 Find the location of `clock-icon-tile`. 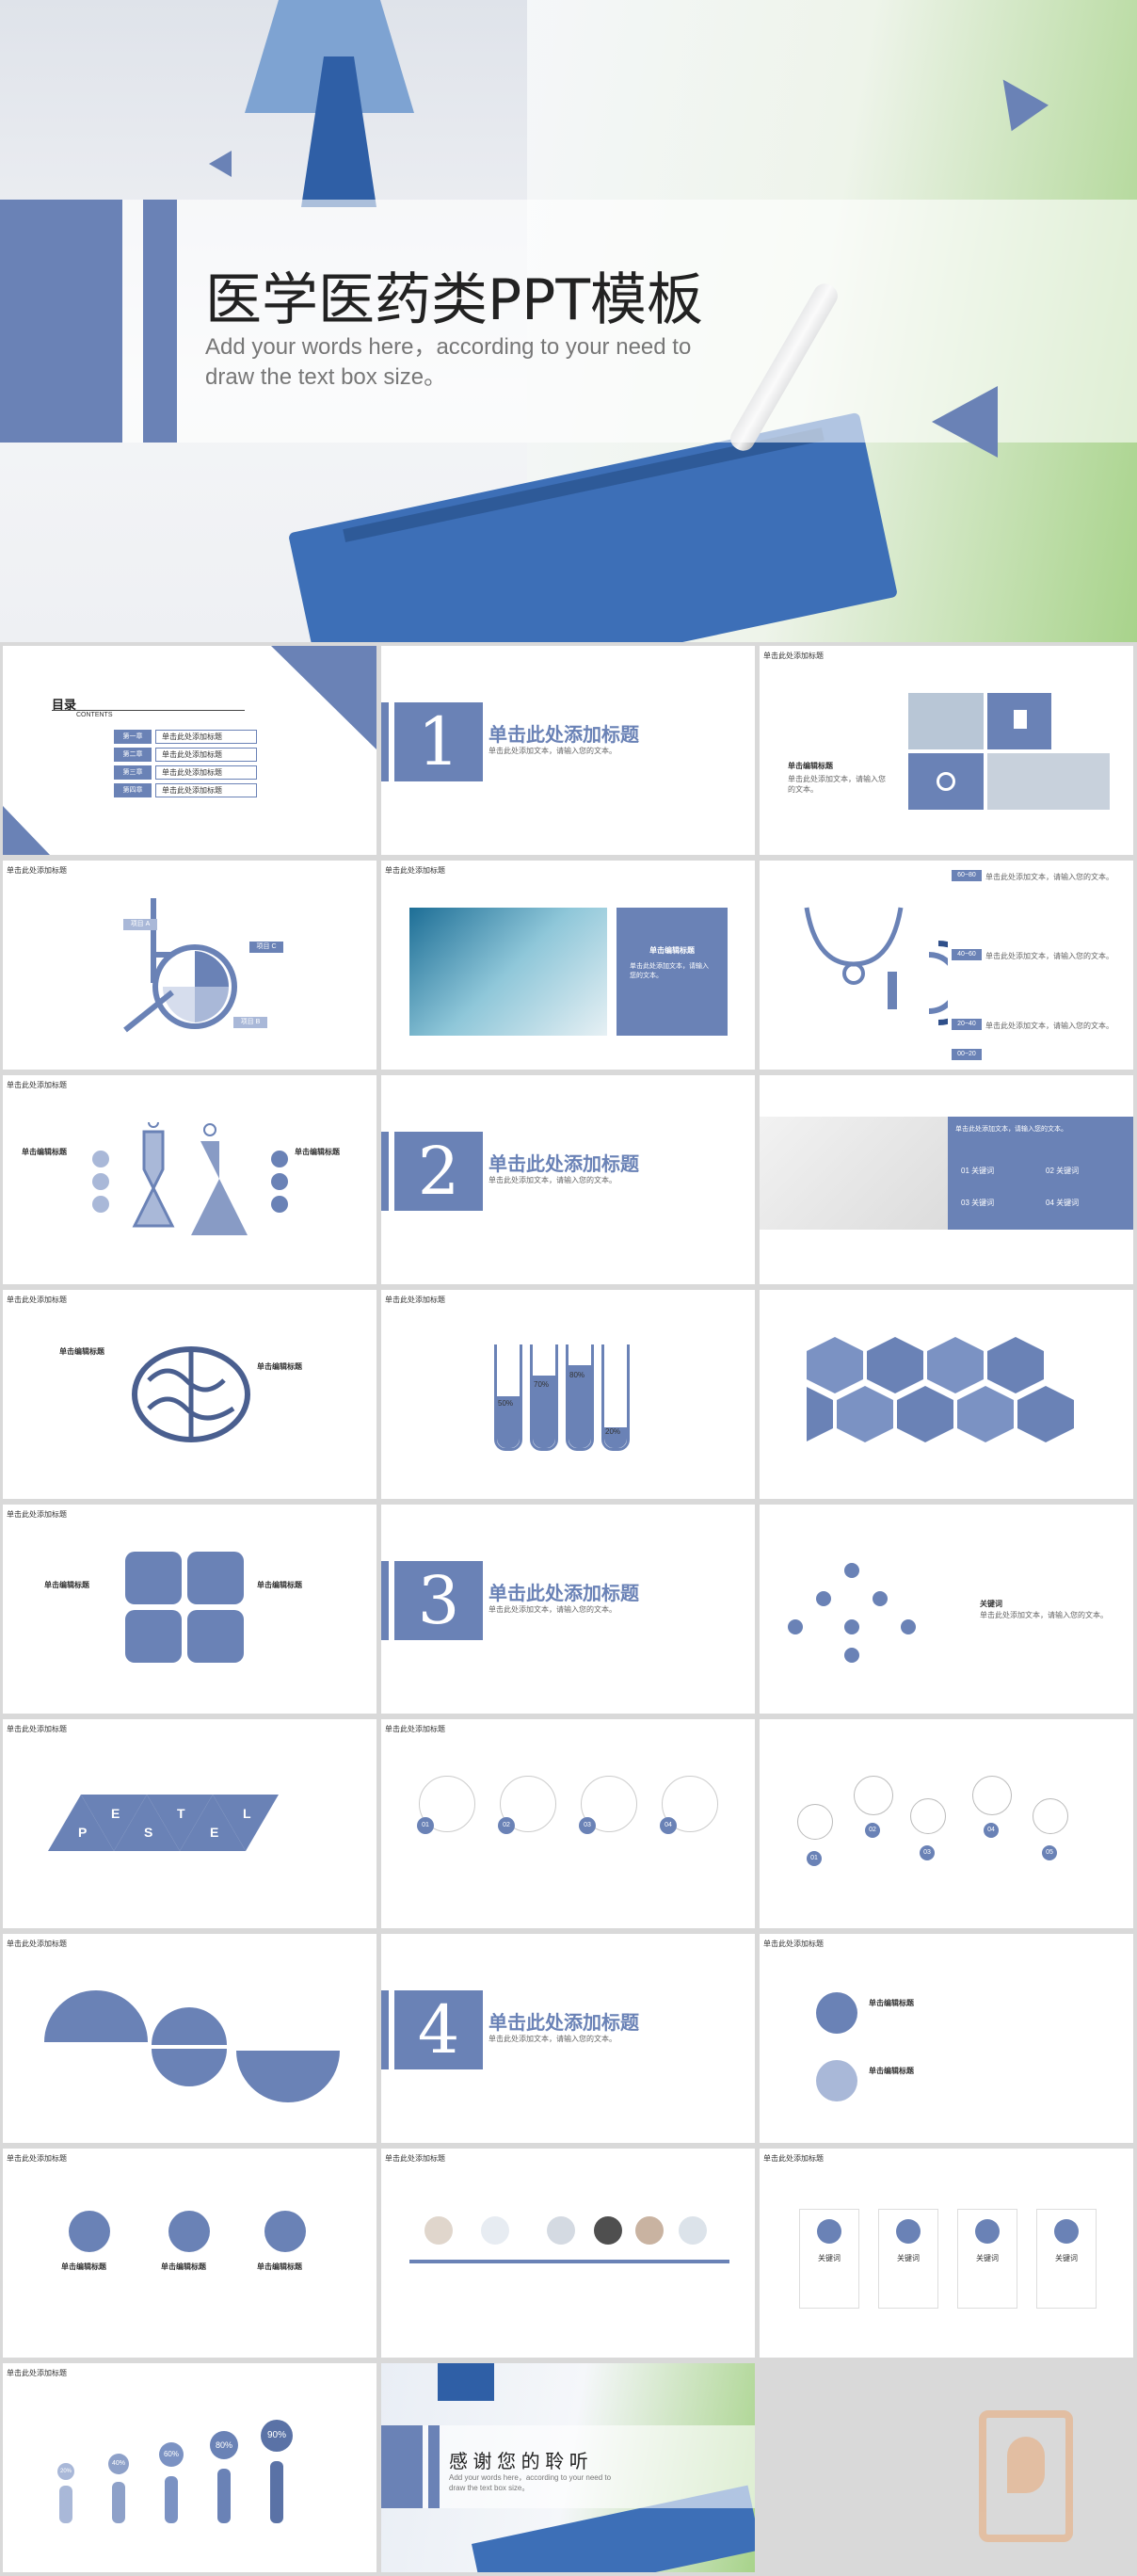

clock-icon-tile is located at coordinates (946, 781).